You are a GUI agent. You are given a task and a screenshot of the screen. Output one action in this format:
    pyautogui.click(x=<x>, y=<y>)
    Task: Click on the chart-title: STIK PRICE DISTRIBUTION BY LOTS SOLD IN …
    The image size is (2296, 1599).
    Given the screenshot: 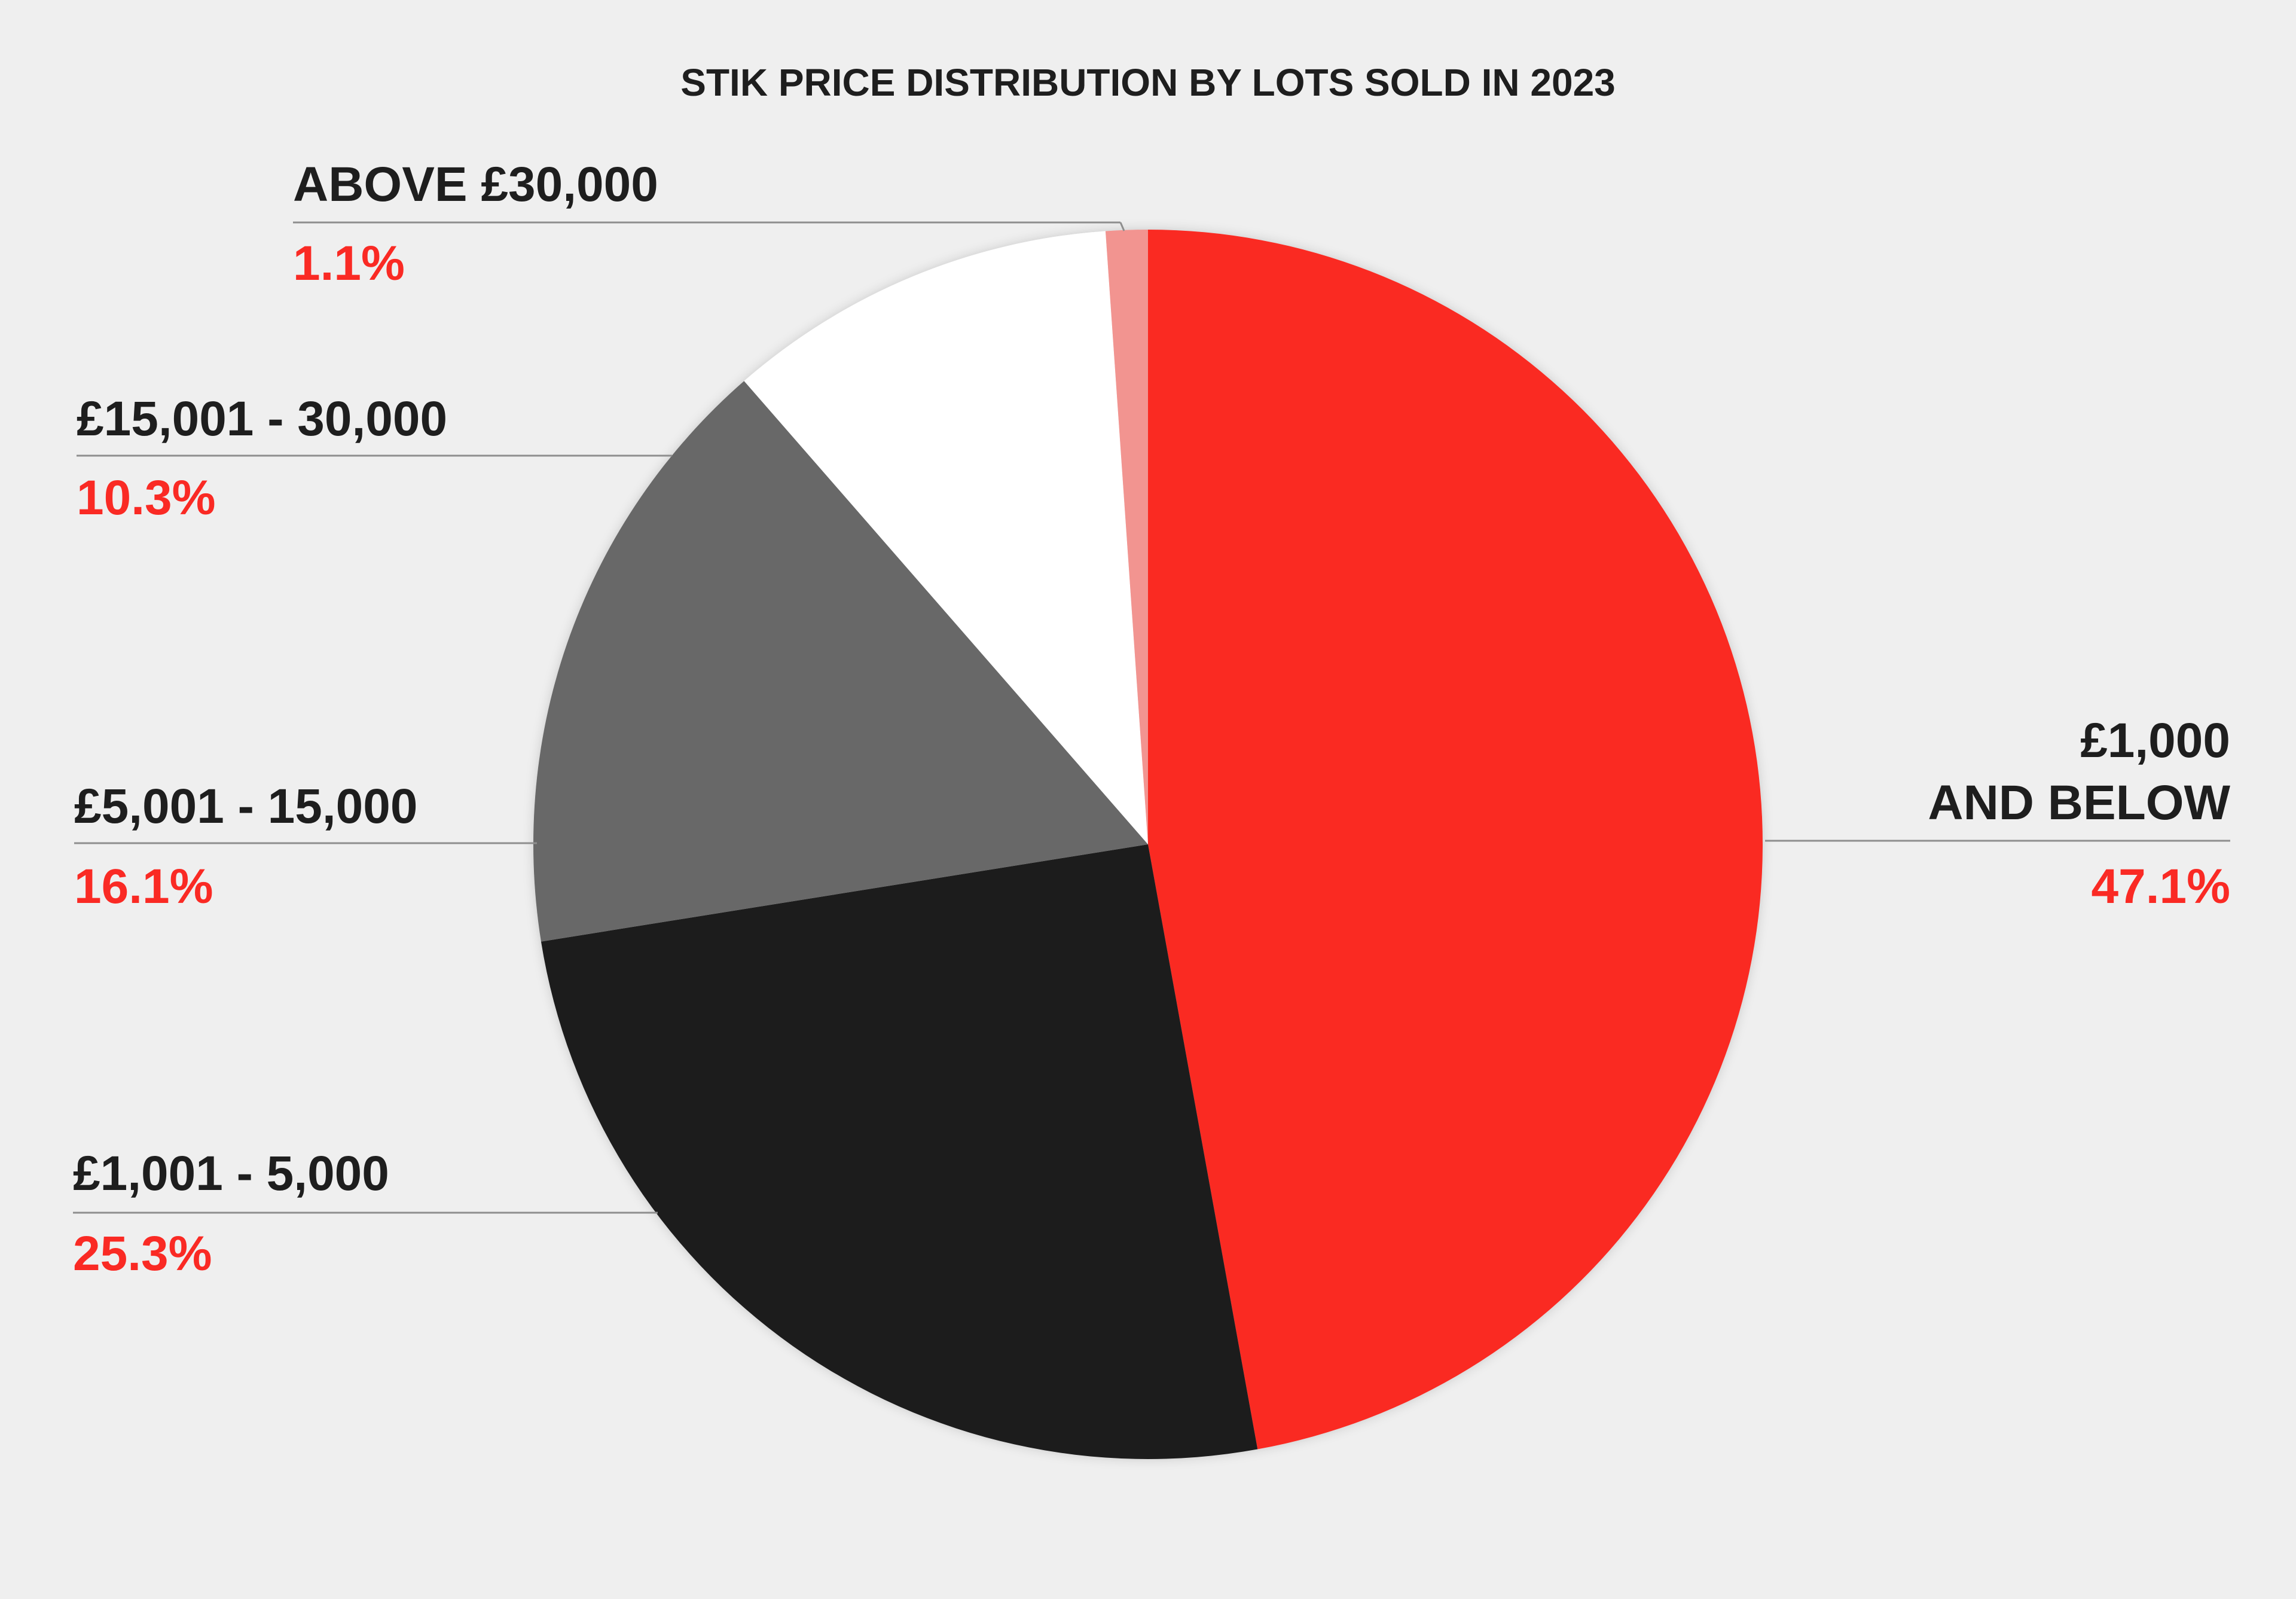 What is the action you would take?
    pyautogui.click(x=1148, y=82)
    